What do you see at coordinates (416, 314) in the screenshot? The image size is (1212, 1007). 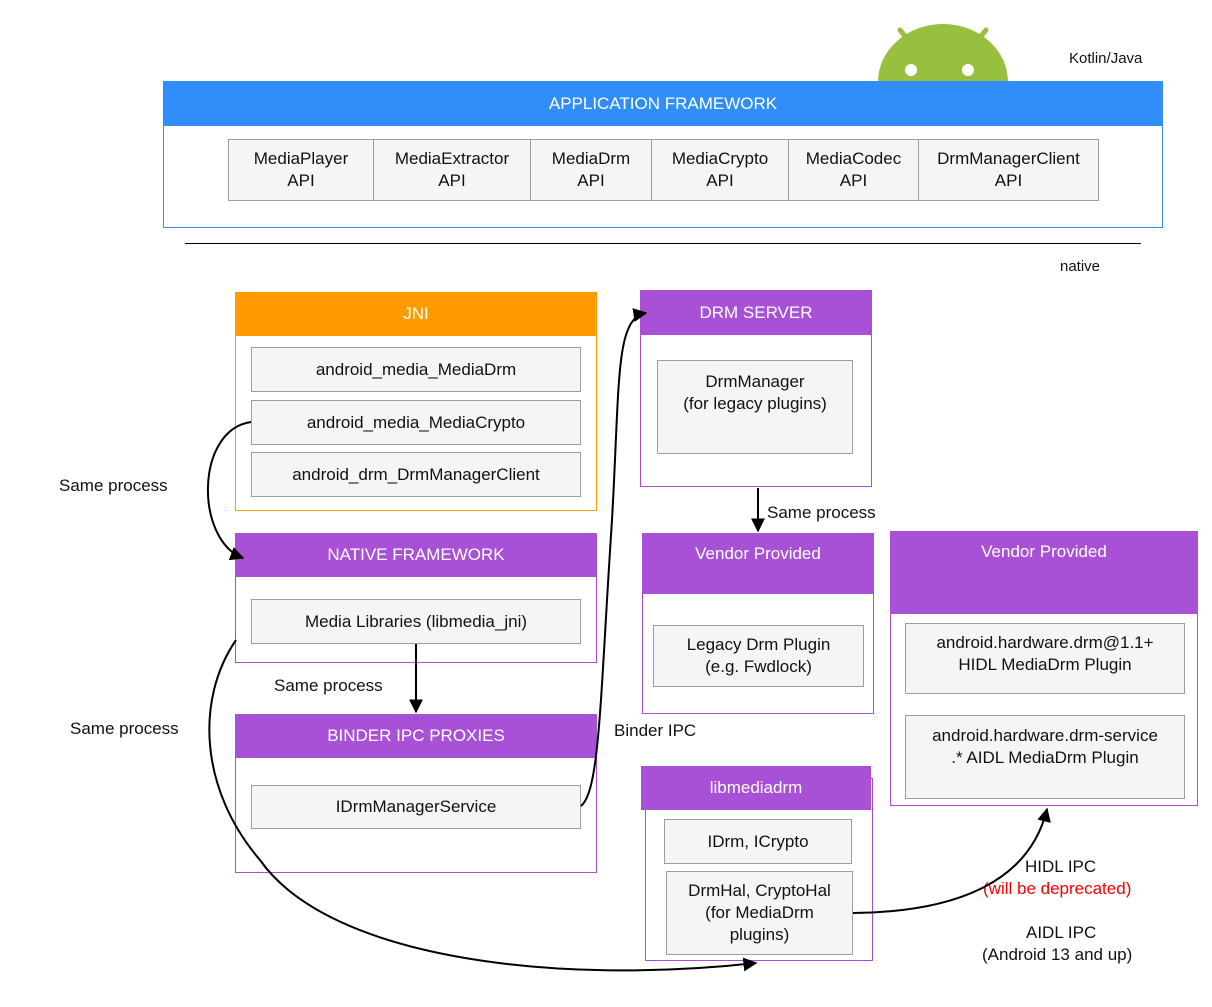 I see `jni-header: JNI` at bounding box center [416, 314].